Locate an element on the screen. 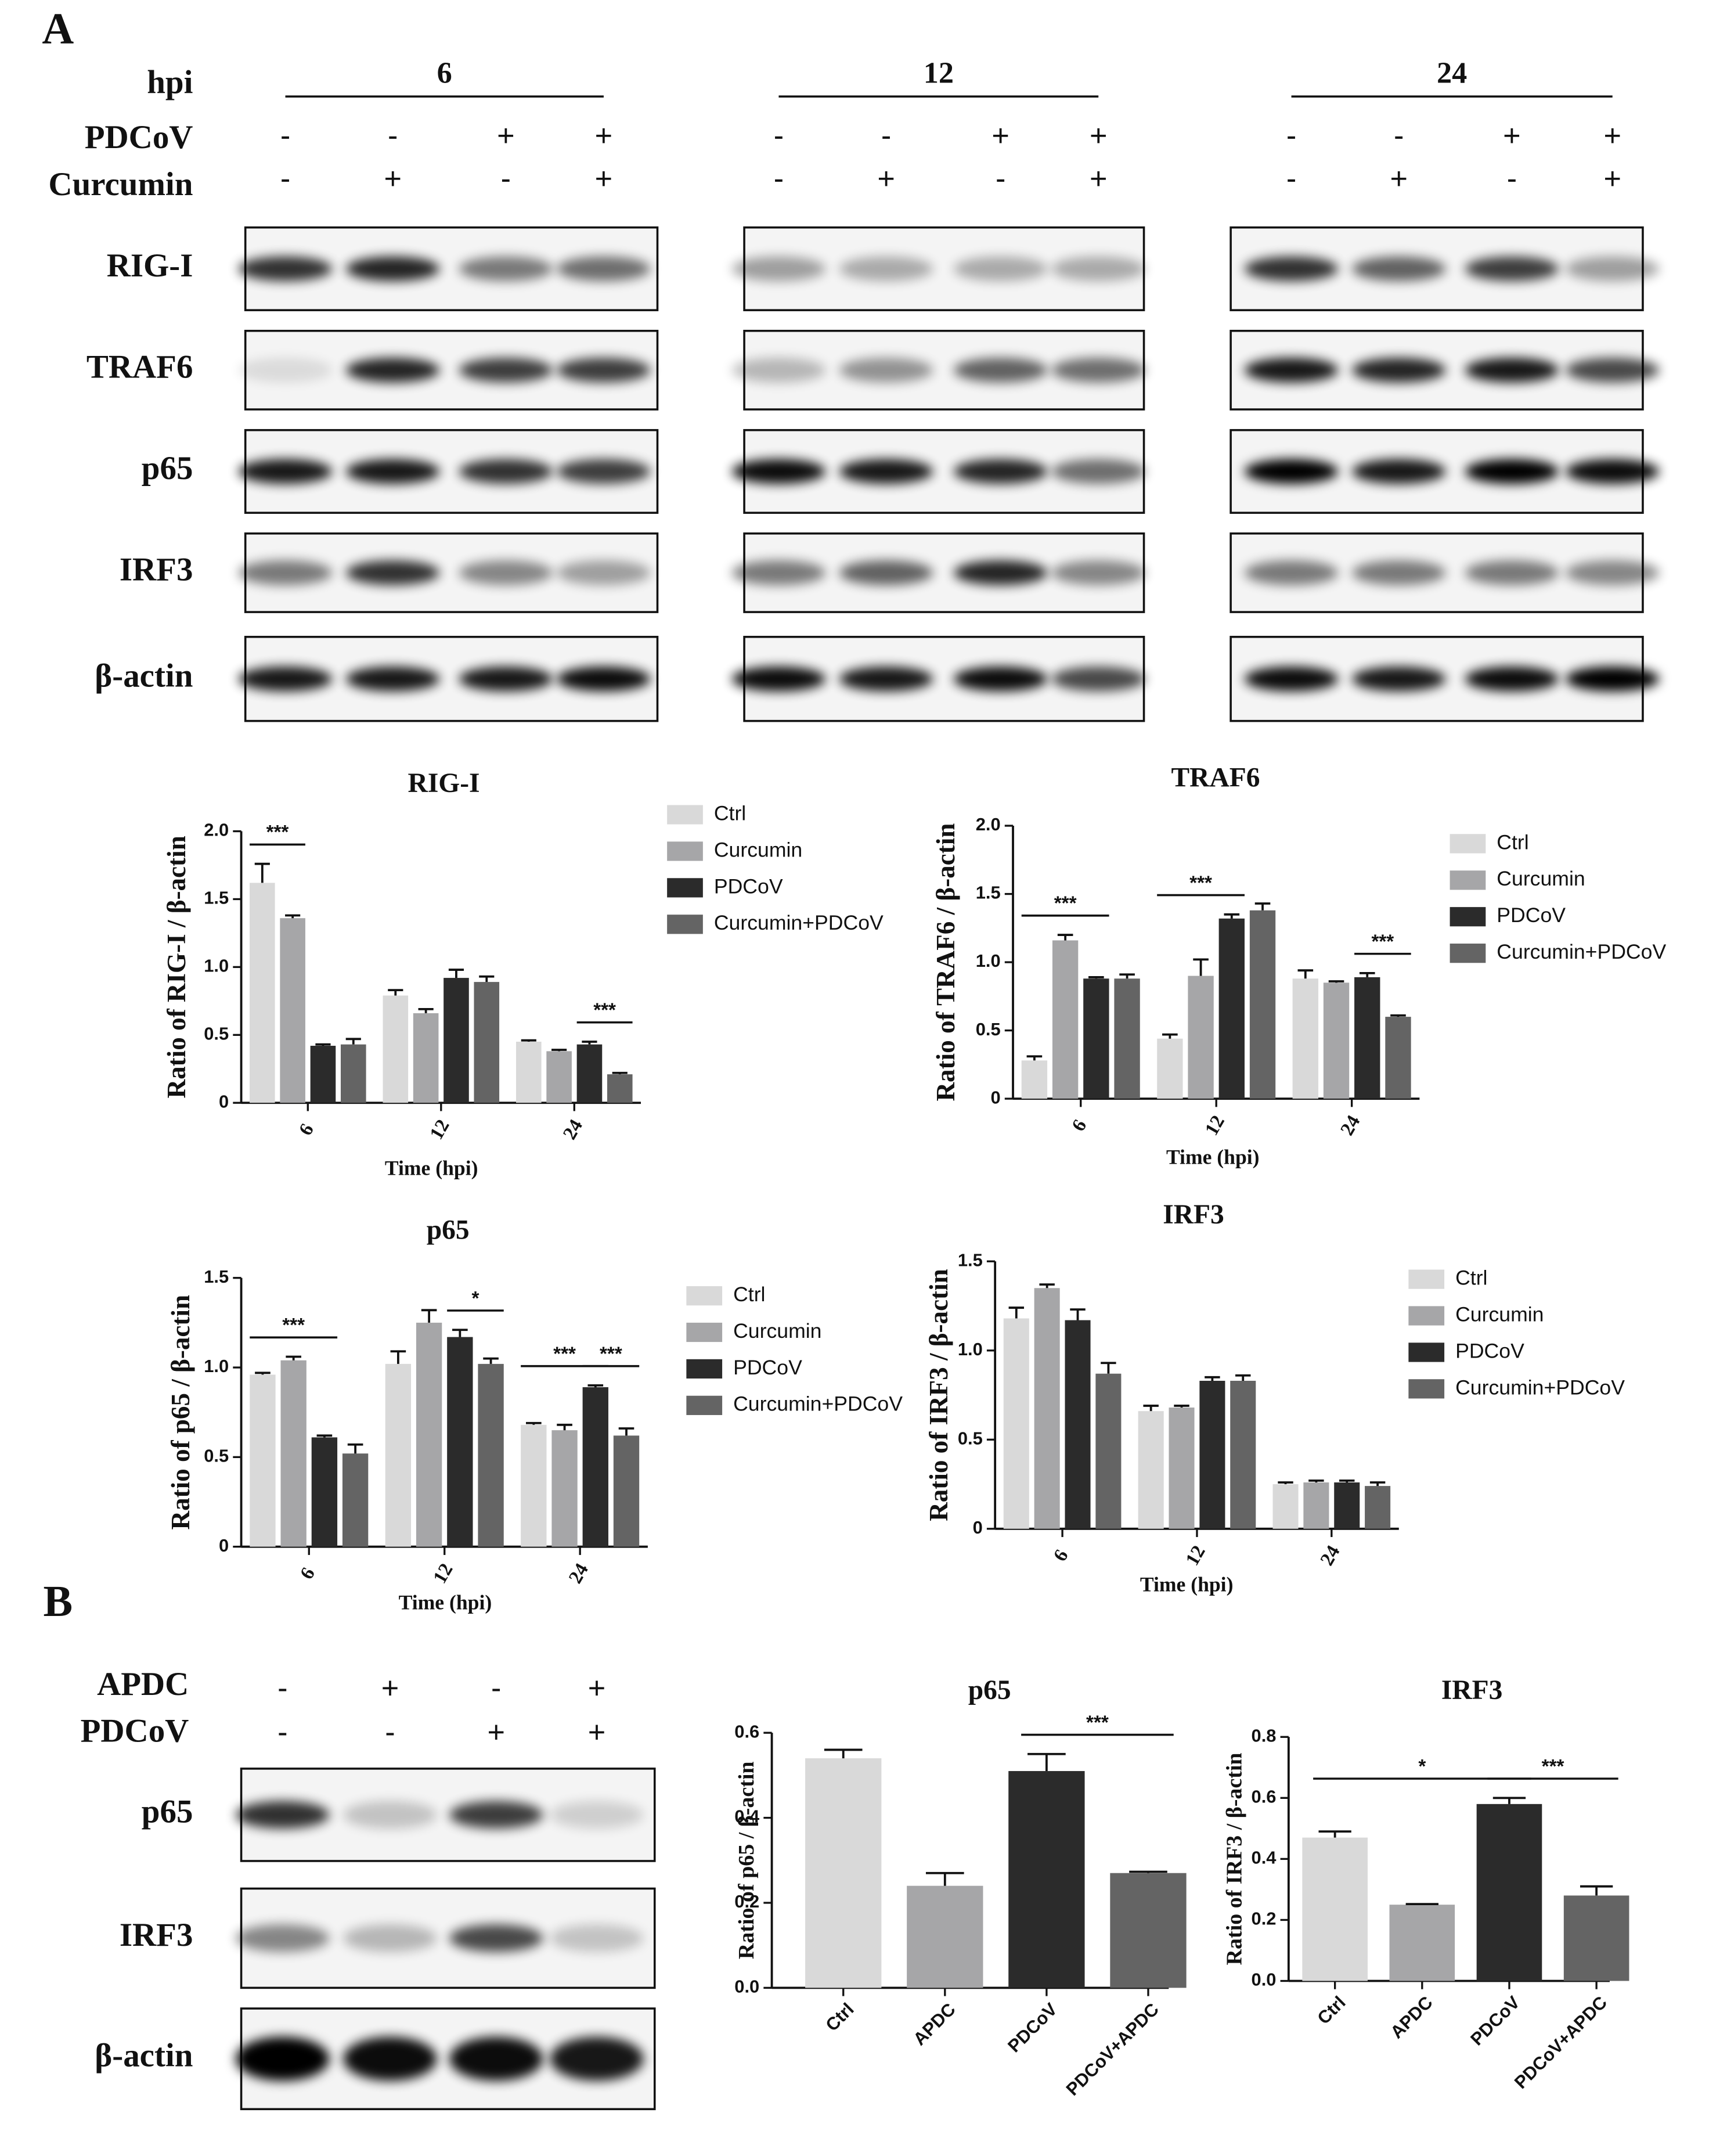 Image resolution: width=1709 pixels, height=2156 pixels. y-tick-label: 0.6 is located at coordinates (746, 1731).